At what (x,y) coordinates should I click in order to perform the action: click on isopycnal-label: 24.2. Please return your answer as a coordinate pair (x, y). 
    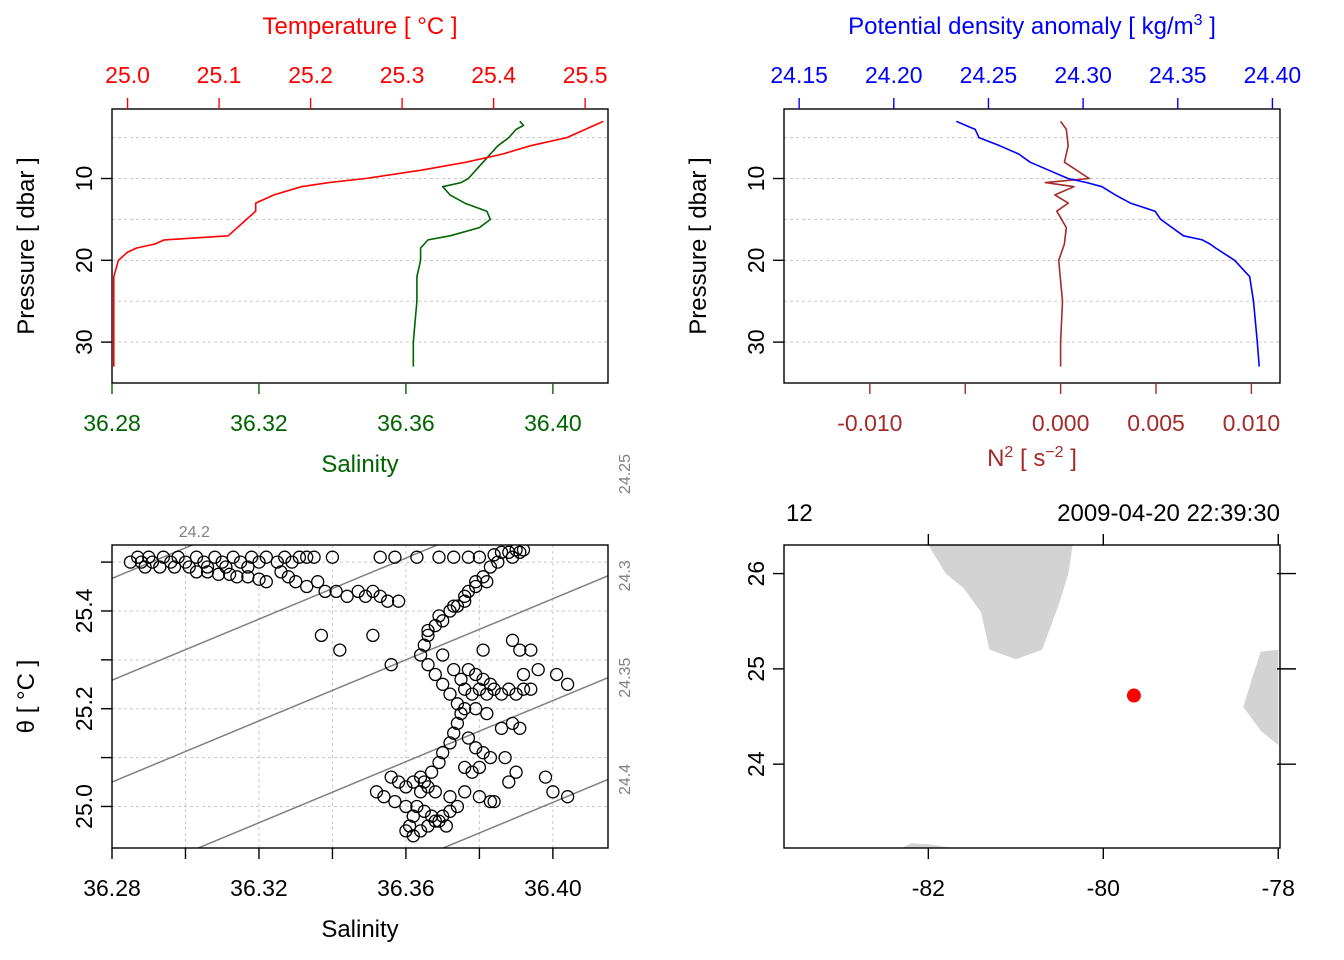
    Looking at the image, I should click on (194, 532).